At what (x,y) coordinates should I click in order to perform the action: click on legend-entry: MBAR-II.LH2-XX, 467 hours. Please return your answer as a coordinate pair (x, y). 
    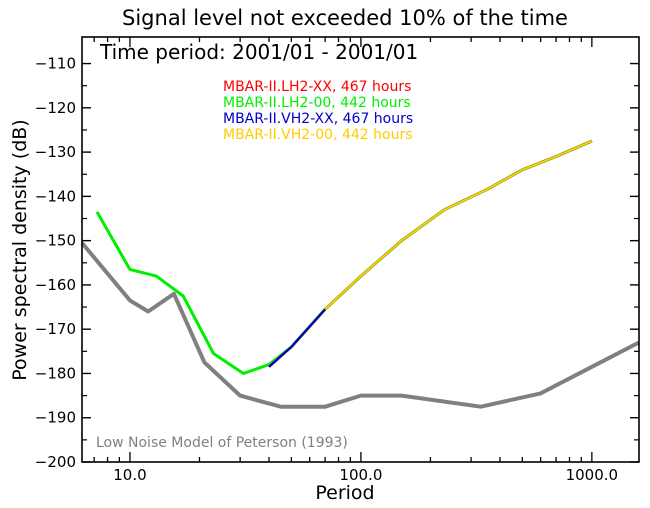
    Looking at the image, I should click on (317, 87).